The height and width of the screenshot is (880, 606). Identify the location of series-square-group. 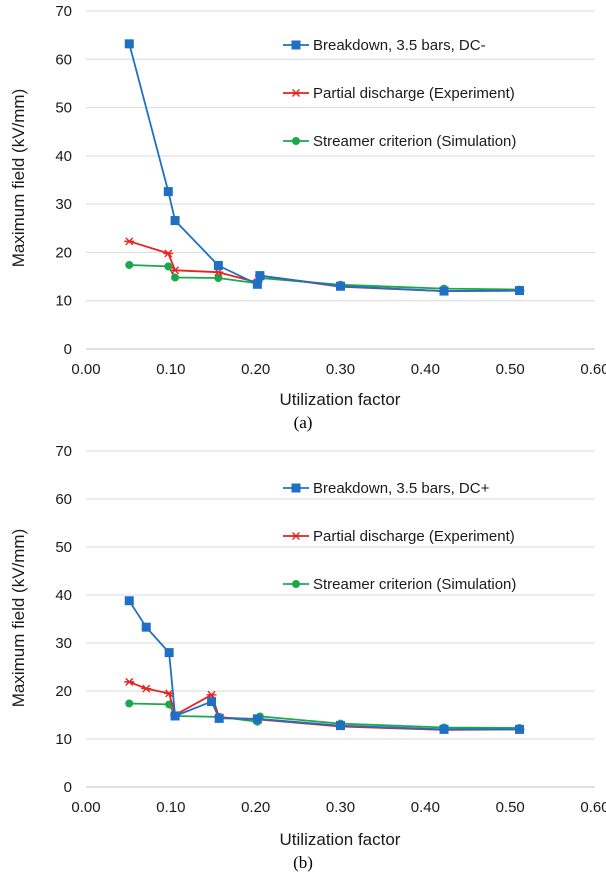
(324, 665).